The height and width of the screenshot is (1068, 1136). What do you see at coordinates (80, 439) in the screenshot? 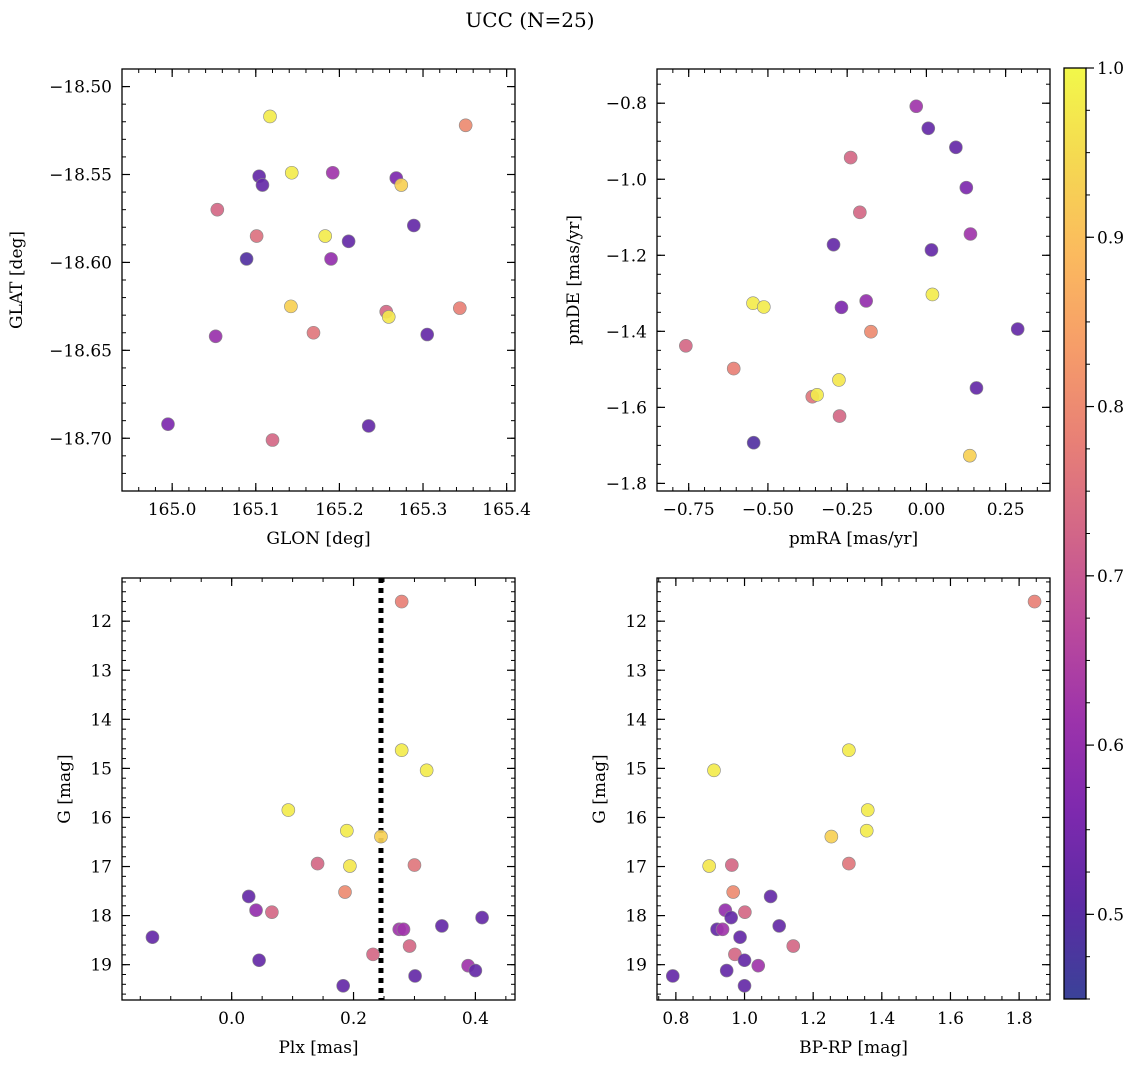
I see `y-tick-label: −18.70` at bounding box center [80, 439].